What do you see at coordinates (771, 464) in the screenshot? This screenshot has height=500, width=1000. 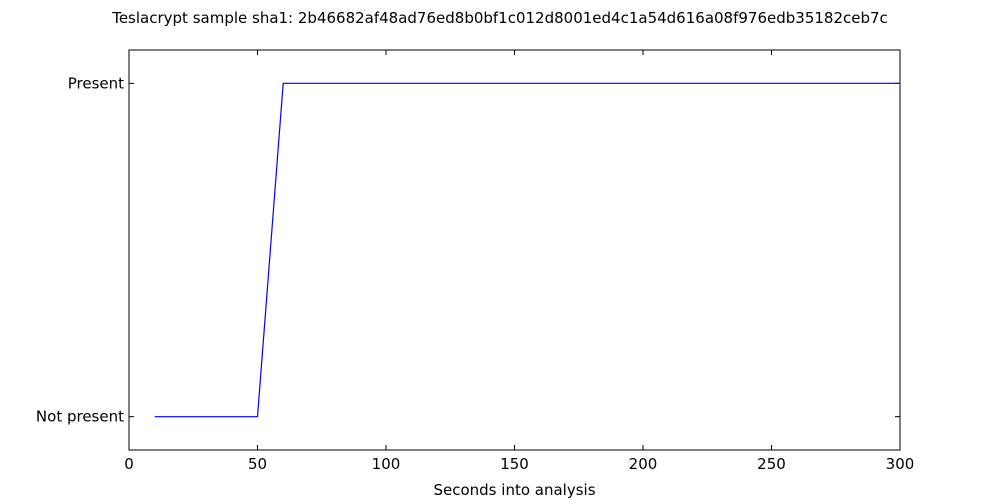 I see `x-tick-label: 250` at bounding box center [771, 464].